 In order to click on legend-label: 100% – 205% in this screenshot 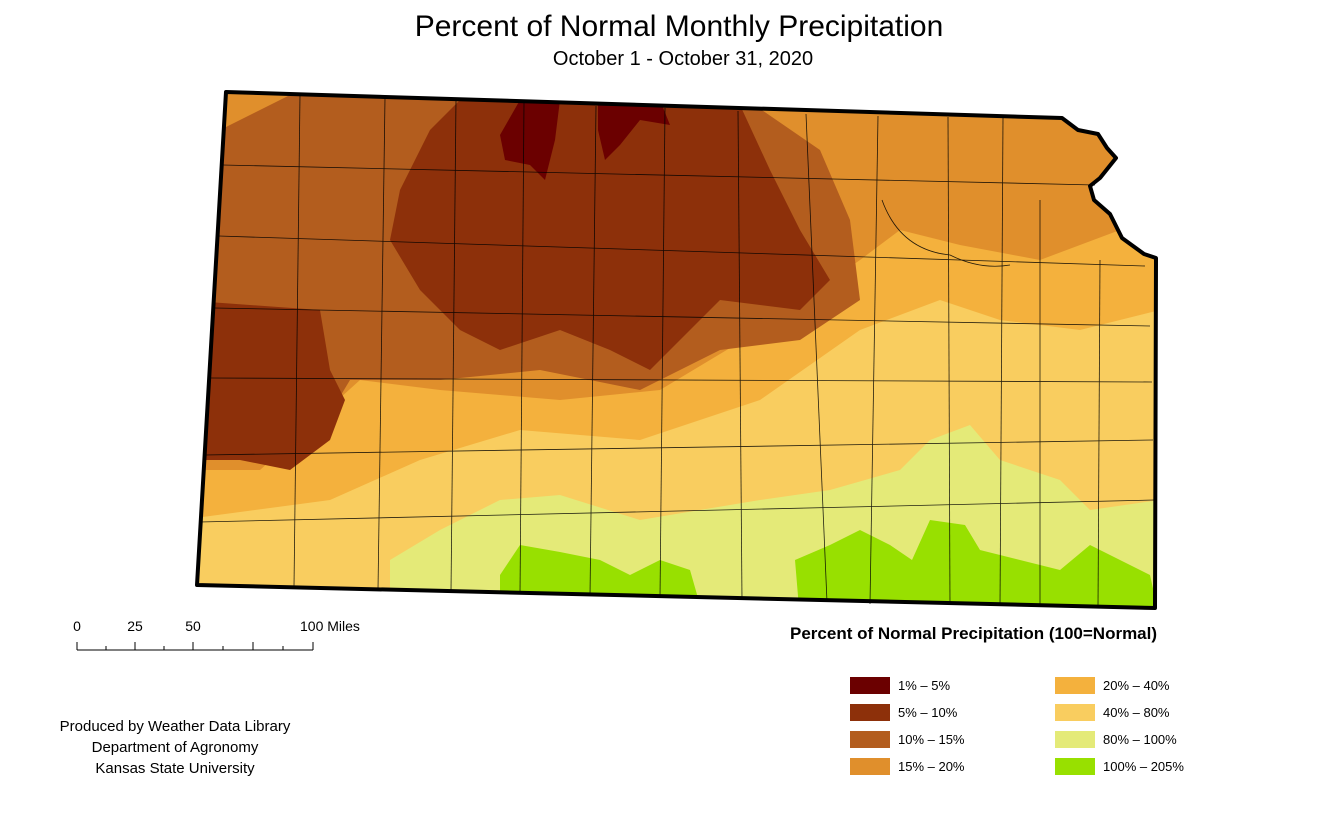, I will do `click(1143, 766)`.